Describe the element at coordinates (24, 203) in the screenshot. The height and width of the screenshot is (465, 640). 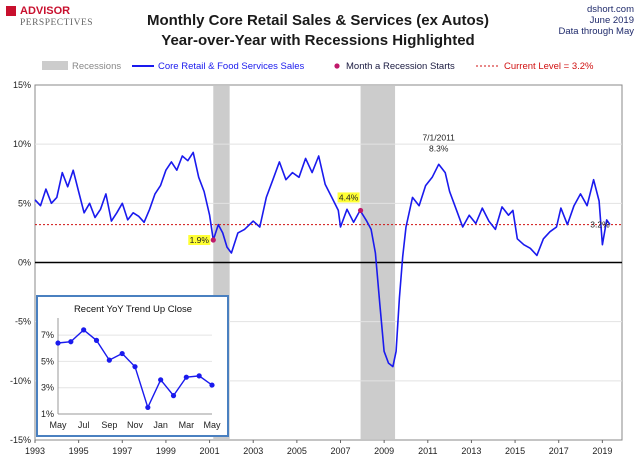
I see `y-tick-label: 5%` at that location.